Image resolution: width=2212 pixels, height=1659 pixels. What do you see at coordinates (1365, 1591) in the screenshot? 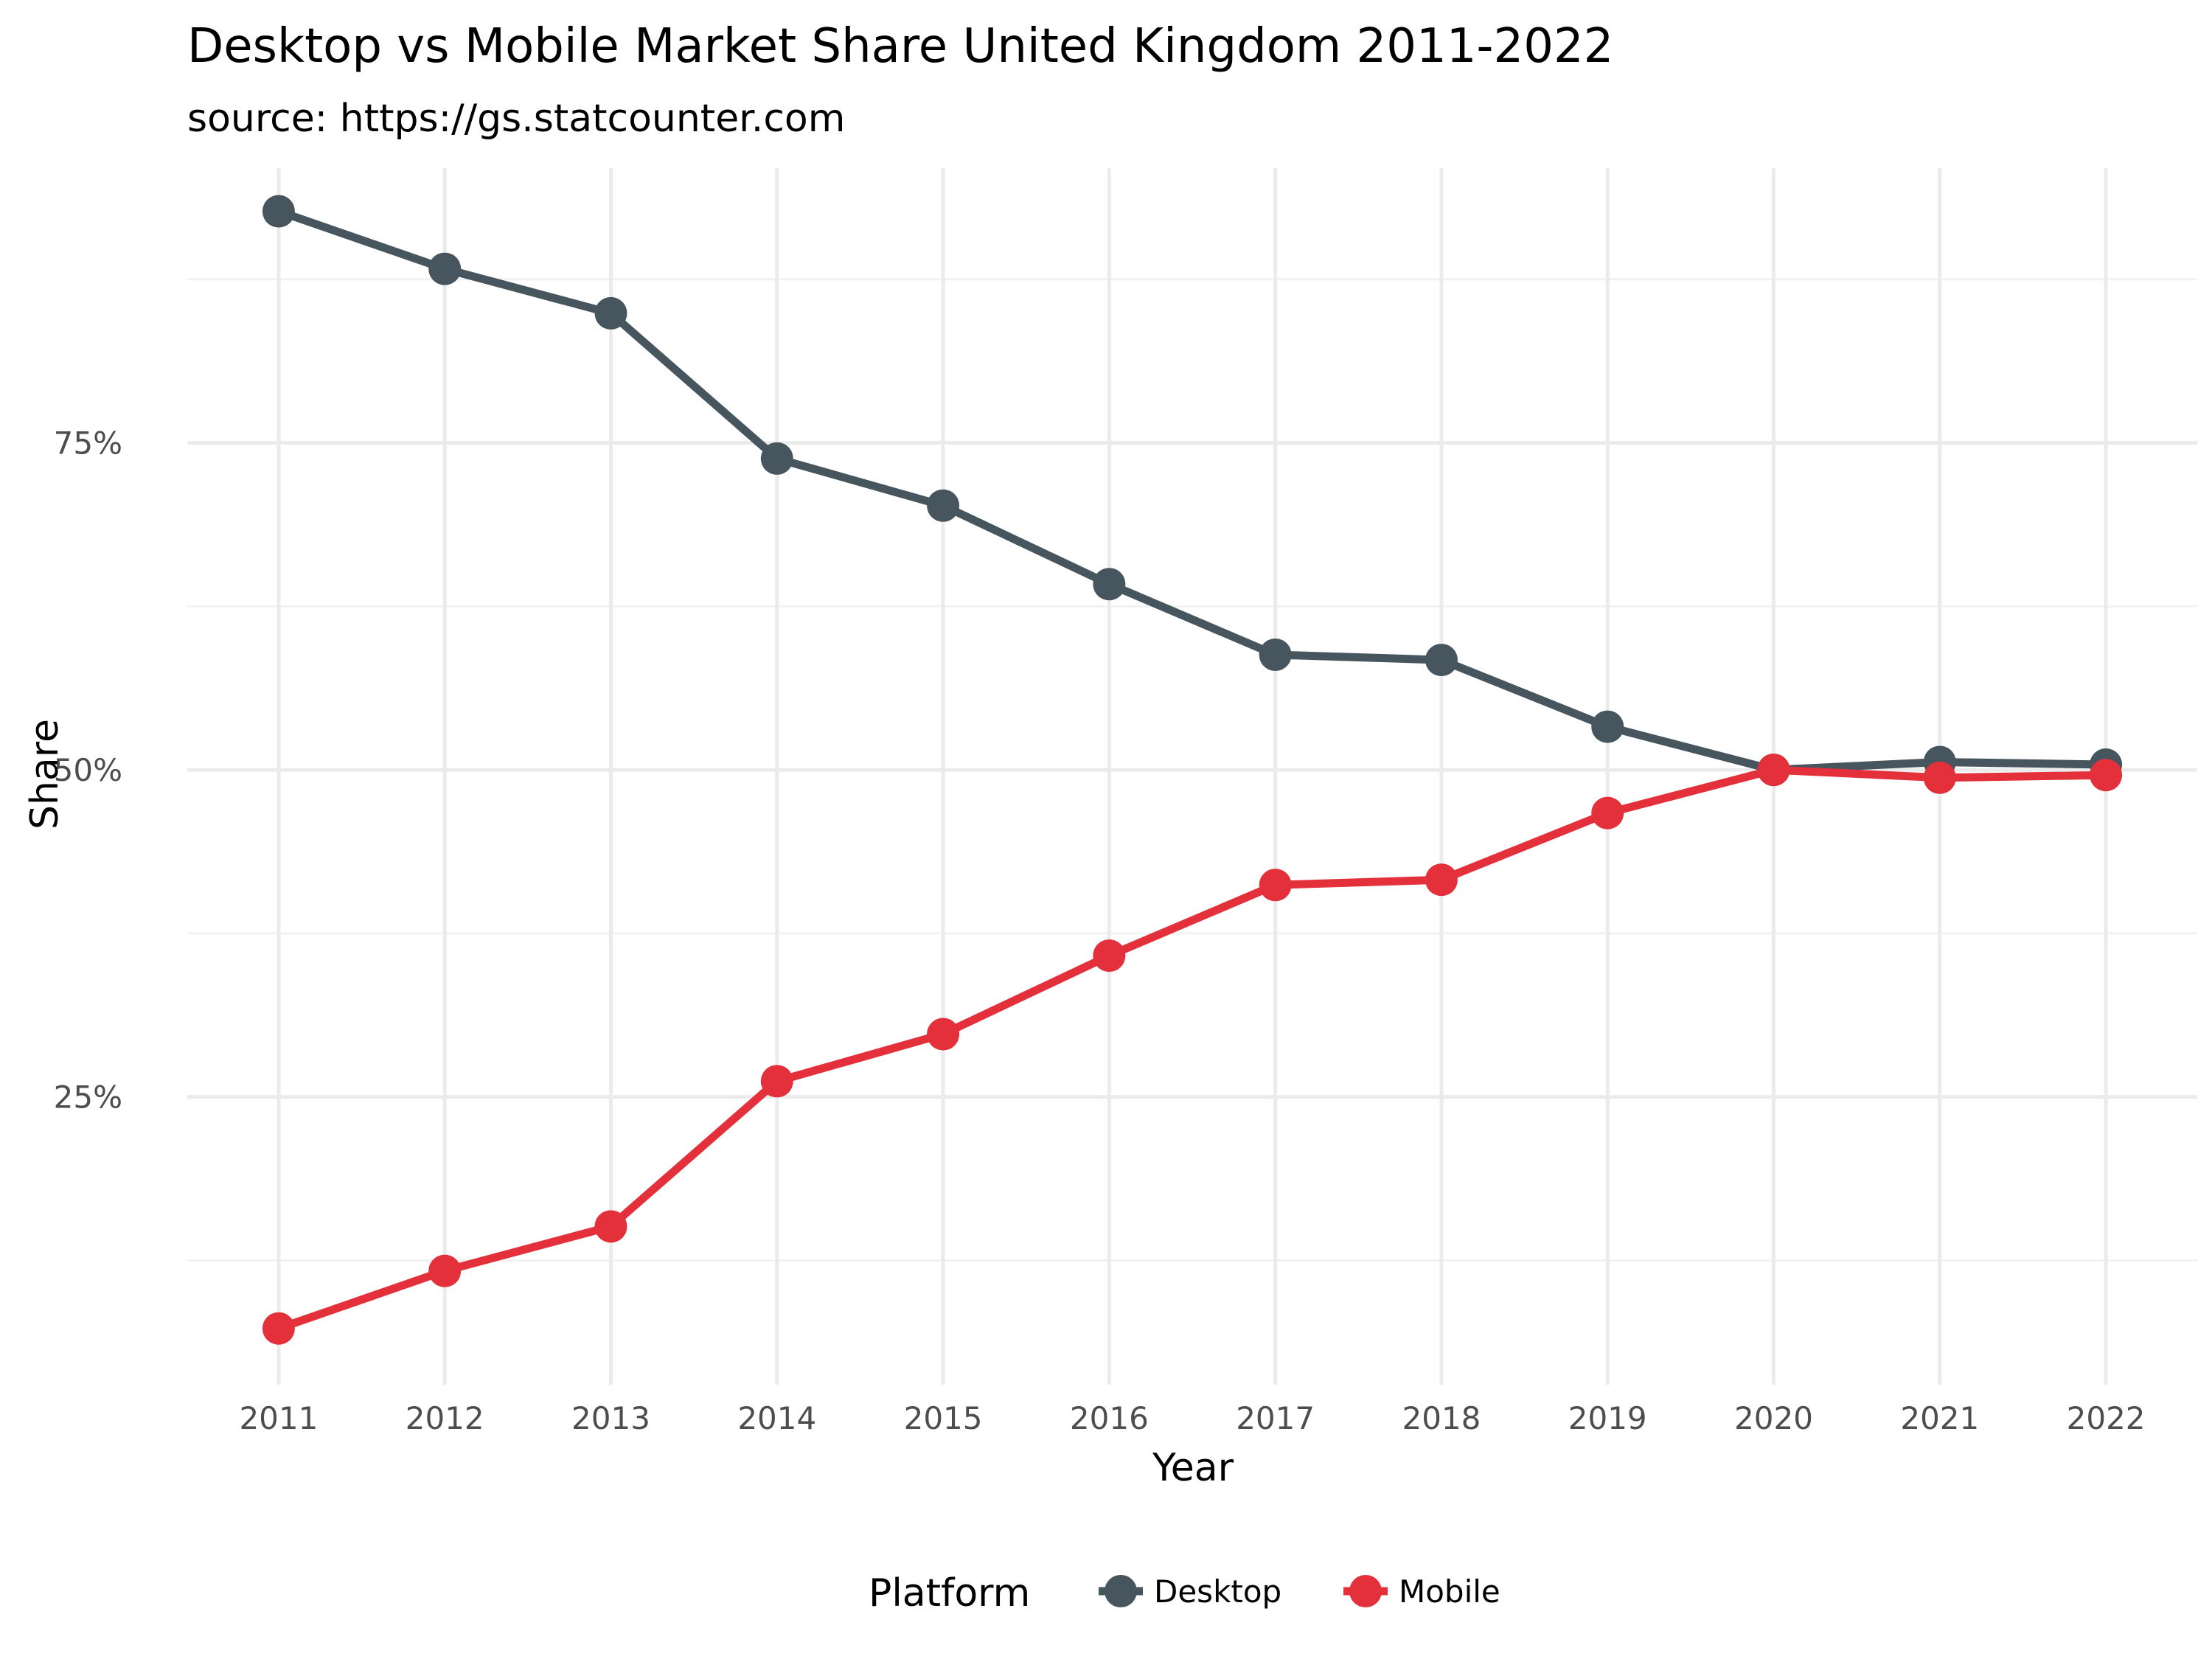
I see `legend-key-point-mobile` at bounding box center [1365, 1591].